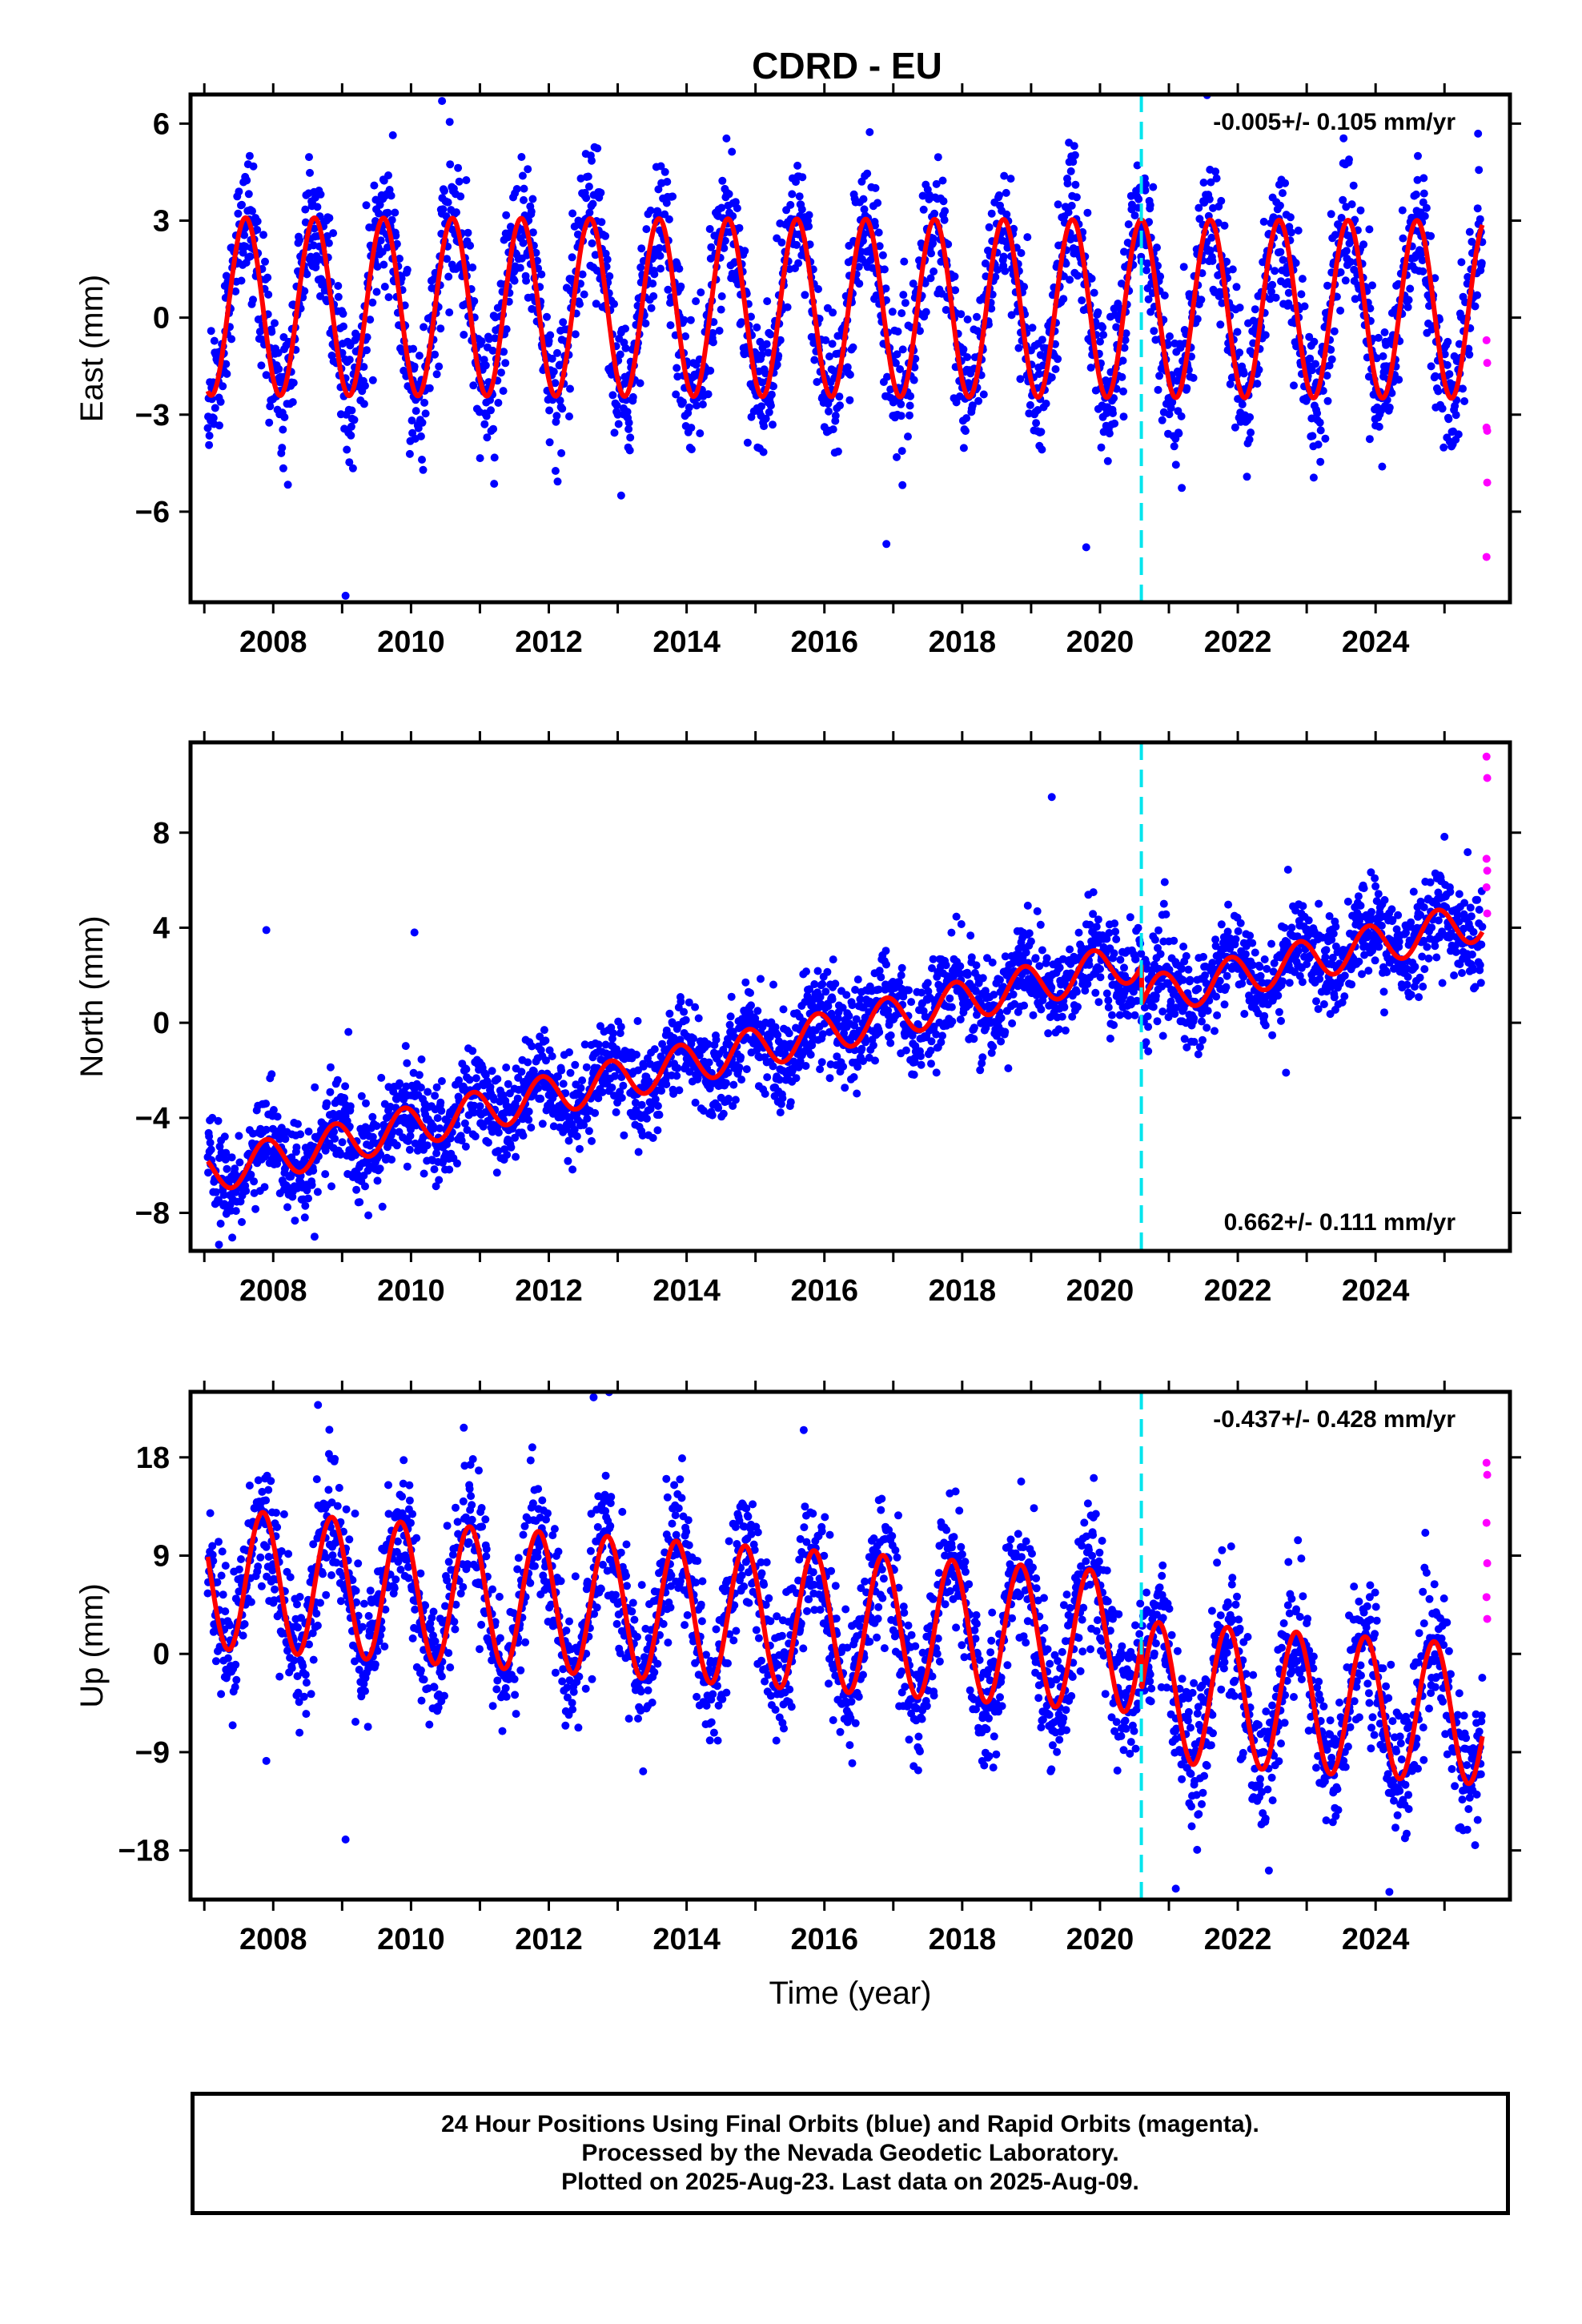 This screenshot has height=2324, width=1582. I want to click on y-tick-label: −3, so click(152, 416).